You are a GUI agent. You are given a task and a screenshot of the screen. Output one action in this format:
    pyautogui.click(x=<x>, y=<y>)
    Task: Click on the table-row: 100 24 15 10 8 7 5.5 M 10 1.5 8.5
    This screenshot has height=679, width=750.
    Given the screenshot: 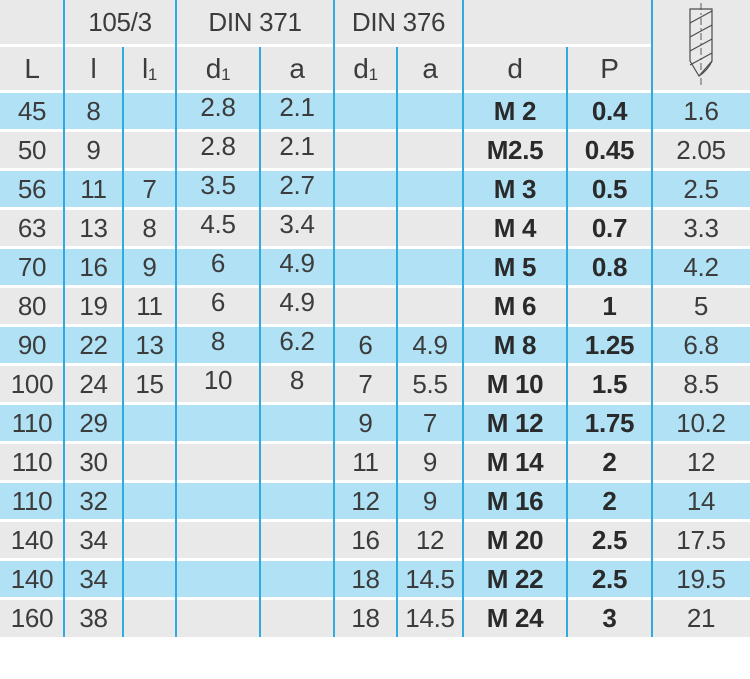 What is the action you would take?
    pyautogui.click(x=375, y=383)
    